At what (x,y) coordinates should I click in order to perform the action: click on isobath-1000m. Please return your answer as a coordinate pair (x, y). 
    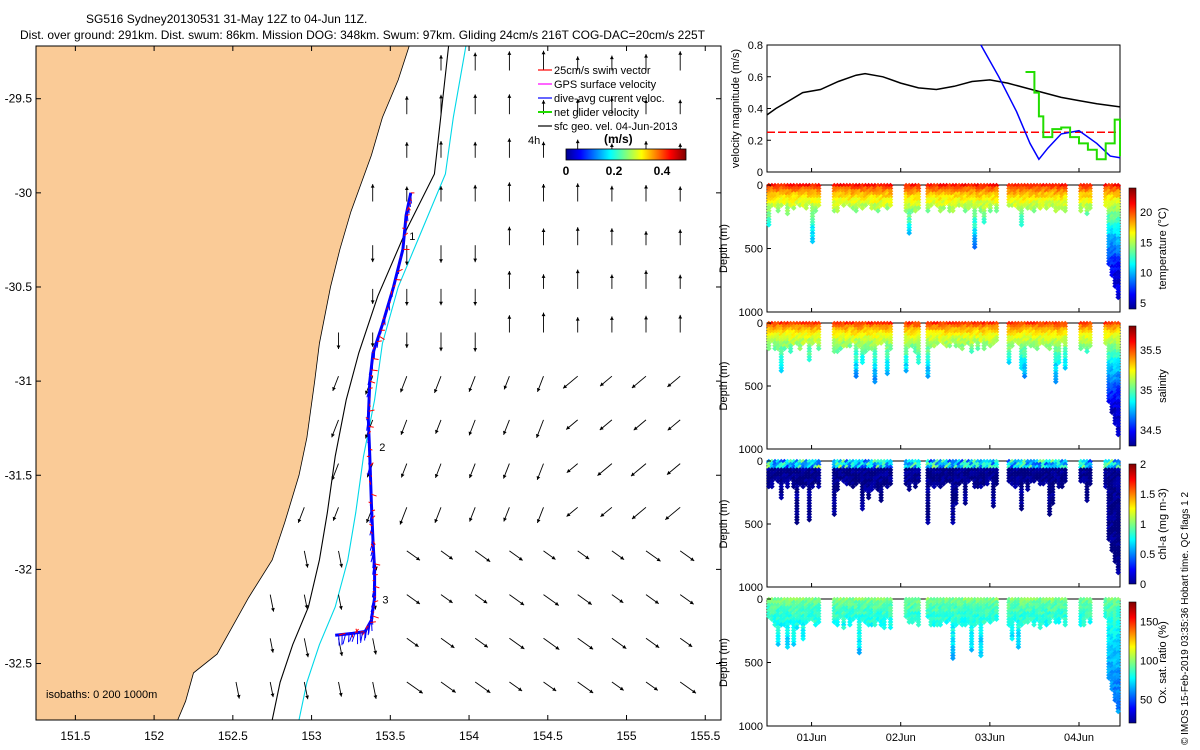
    Looking at the image, I should click on (360, 383).